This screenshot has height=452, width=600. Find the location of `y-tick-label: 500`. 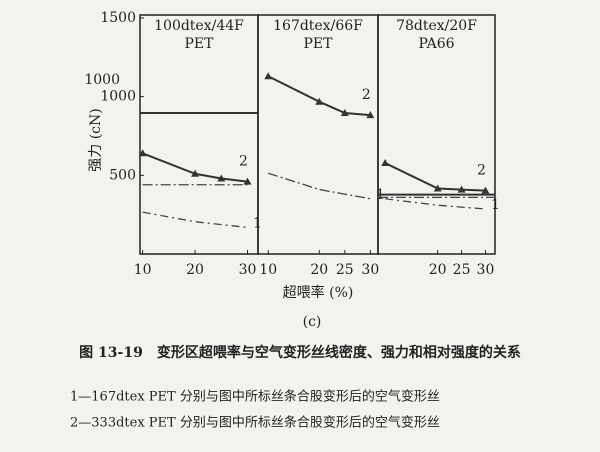

y-tick-label: 500 is located at coordinates (122, 175).